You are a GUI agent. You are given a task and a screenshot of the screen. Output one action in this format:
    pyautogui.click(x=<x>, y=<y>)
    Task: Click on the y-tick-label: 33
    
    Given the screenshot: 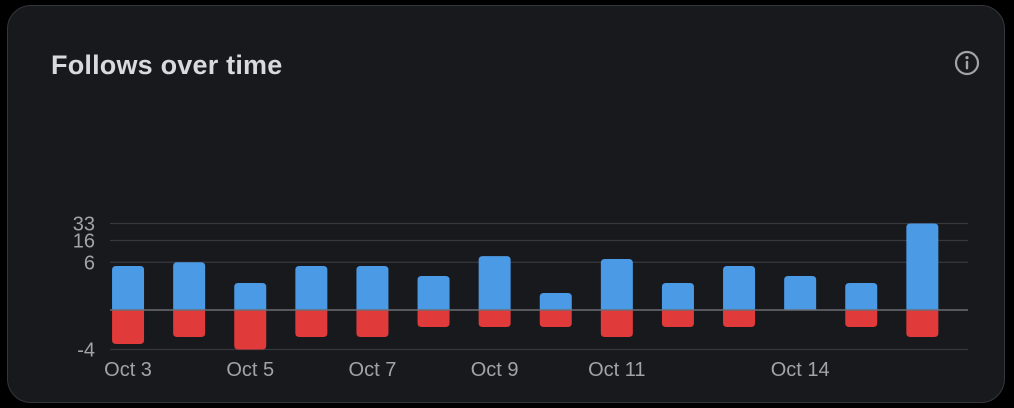 What is the action you would take?
    pyautogui.click(x=84, y=224)
    